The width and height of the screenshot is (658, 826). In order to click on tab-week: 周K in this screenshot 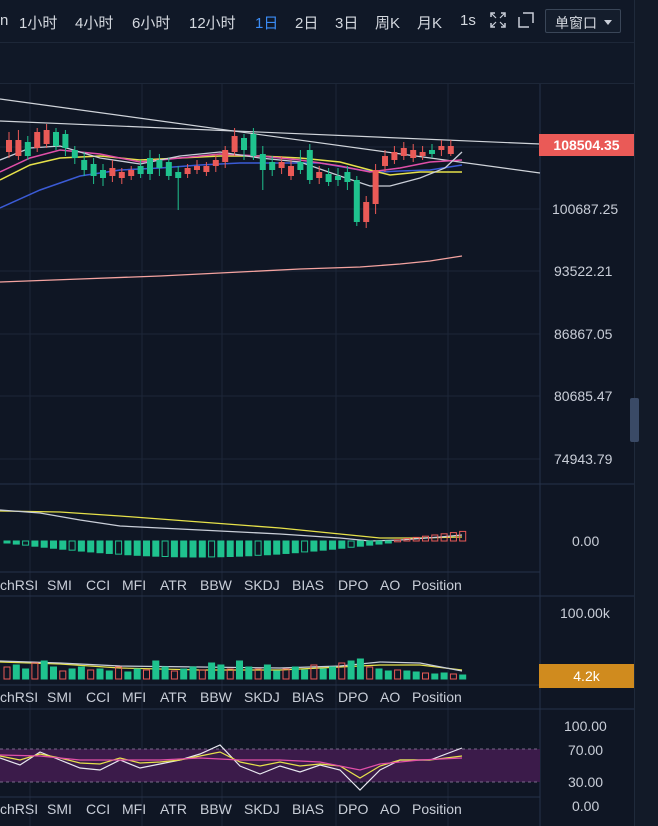, I will do `click(388, 23)`.